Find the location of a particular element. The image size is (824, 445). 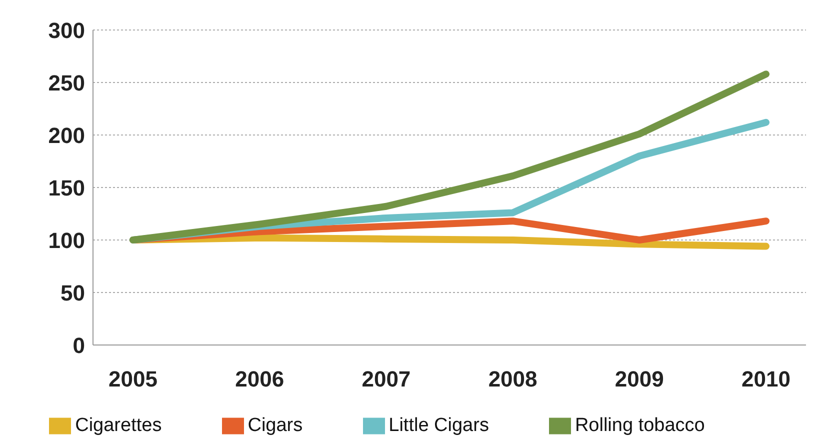

x-tick-label: 2006 is located at coordinates (259, 379).